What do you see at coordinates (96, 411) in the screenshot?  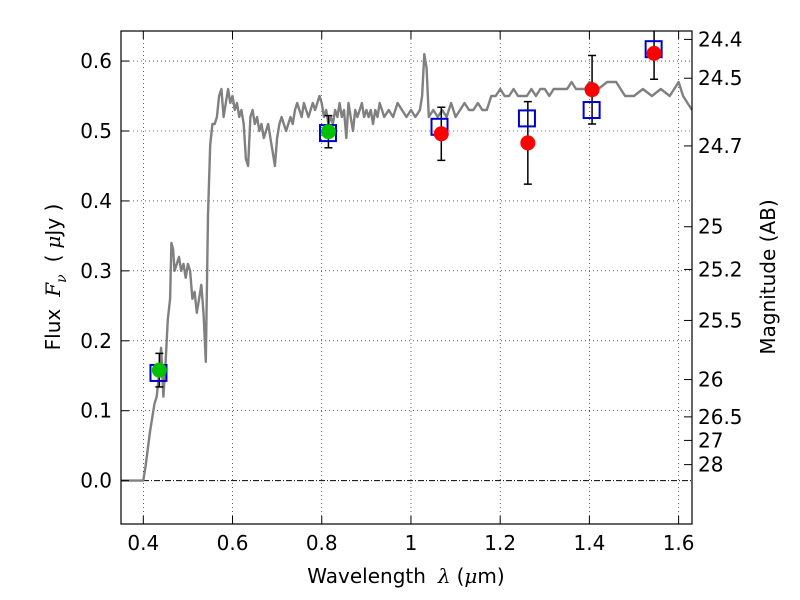 I see `y-tick-label: 0.1` at bounding box center [96, 411].